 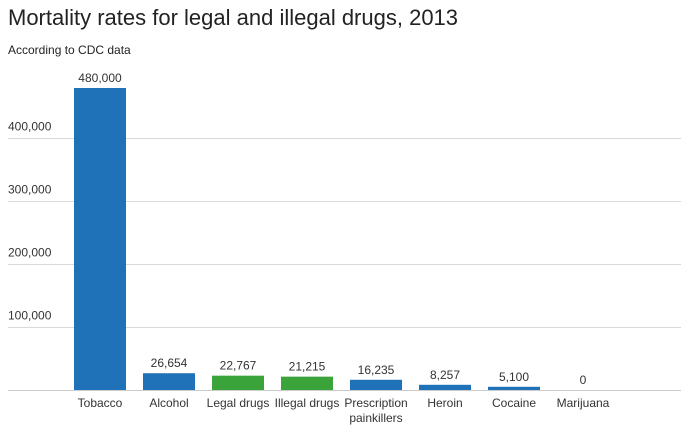 What do you see at coordinates (30, 316) in the screenshot?
I see `y-tick-label: 100,000` at bounding box center [30, 316].